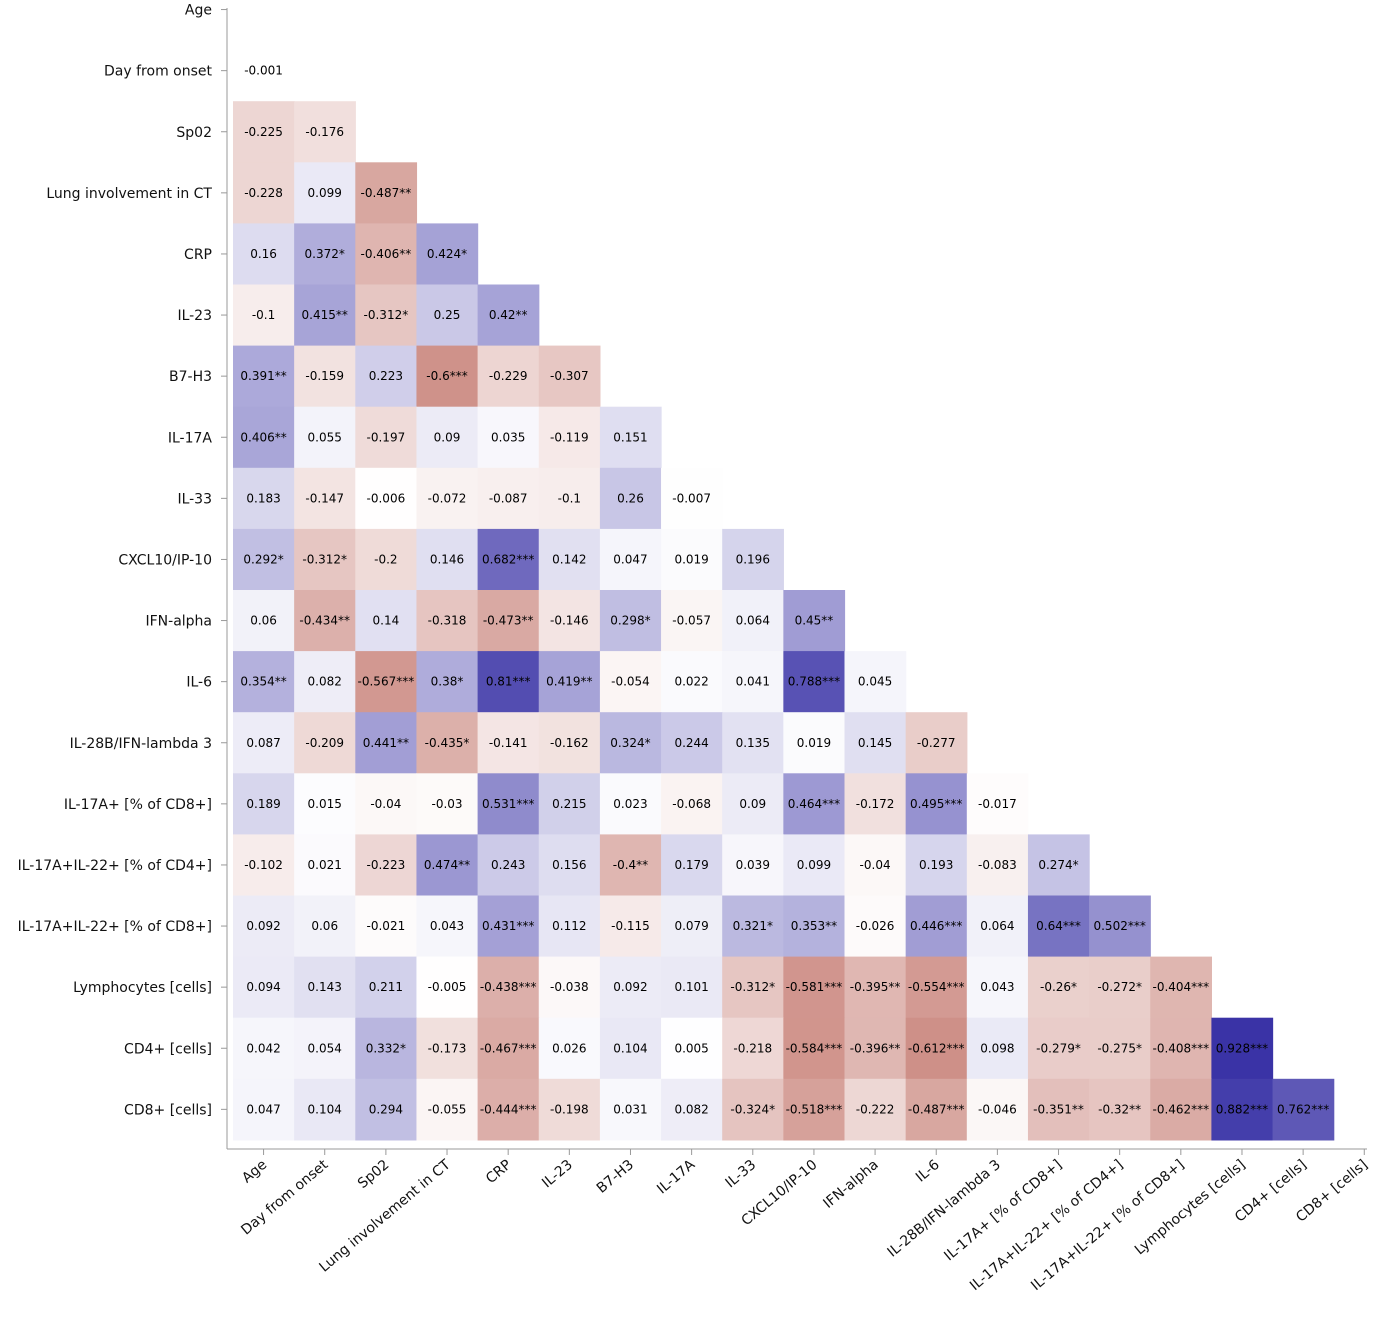 Image resolution: width=1378 pixels, height=1322 pixels. I want to click on heatmap-cell-value: 0.419**, so click(569, 682).